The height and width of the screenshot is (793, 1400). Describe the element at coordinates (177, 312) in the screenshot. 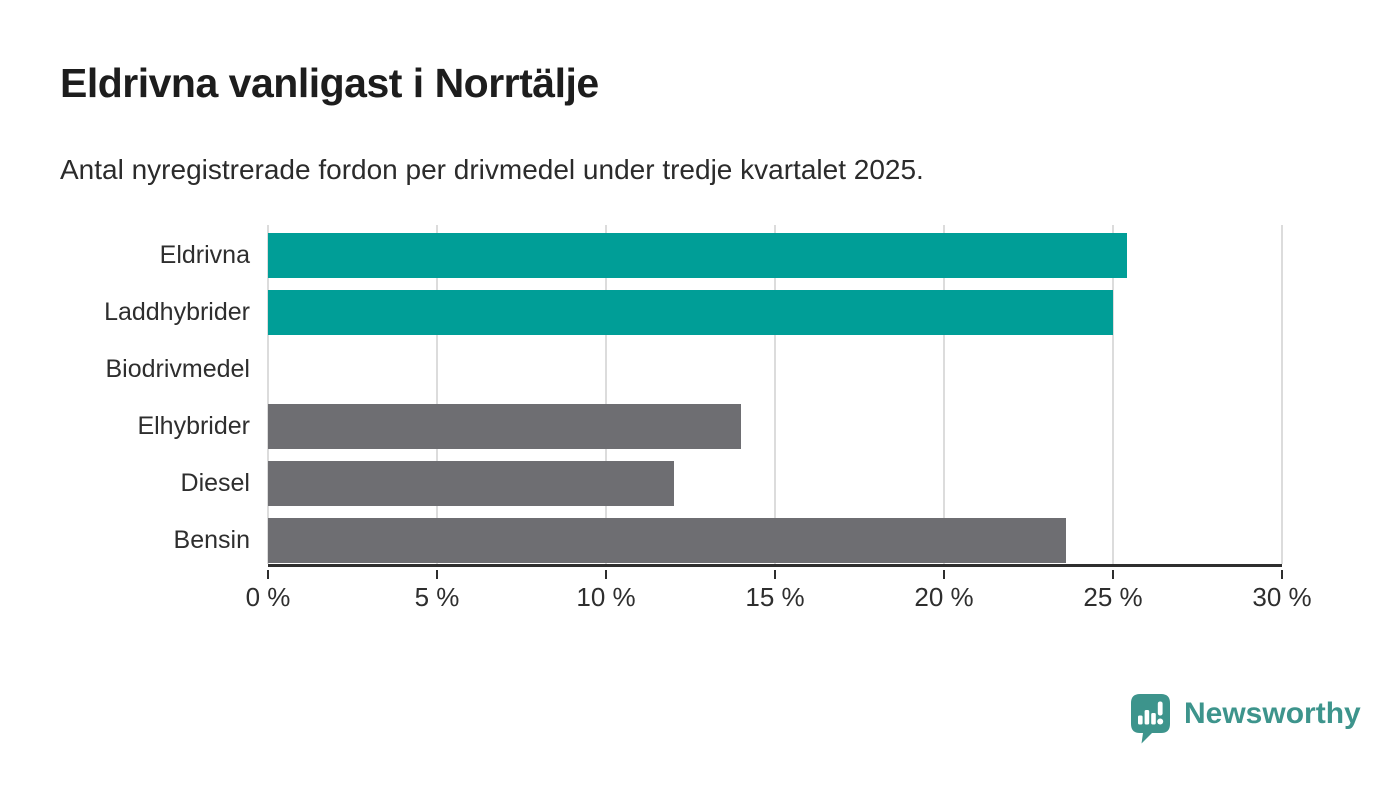

I see `category-label: Laddhybrider` at that location.